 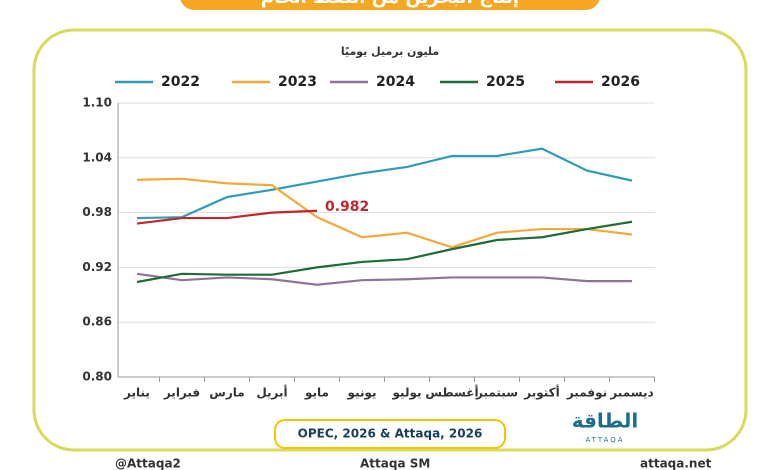 What do you see at coordinates (148, 463) in the screenshot?
I see `footer-handle: @Attaqa2` at bounding box center [148, 463].